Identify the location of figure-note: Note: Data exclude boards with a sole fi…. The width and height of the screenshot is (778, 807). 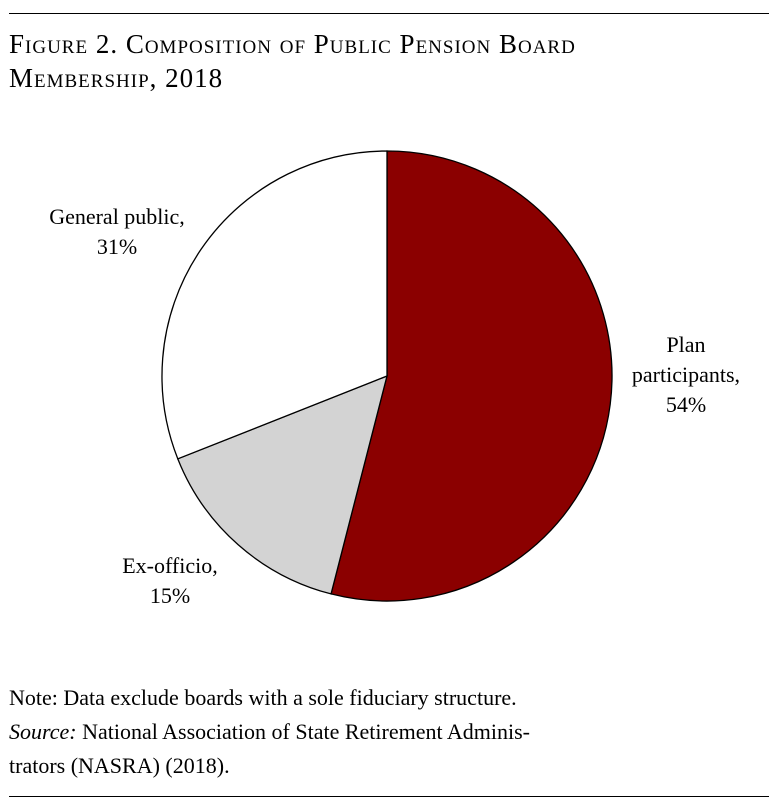
(391, 732).